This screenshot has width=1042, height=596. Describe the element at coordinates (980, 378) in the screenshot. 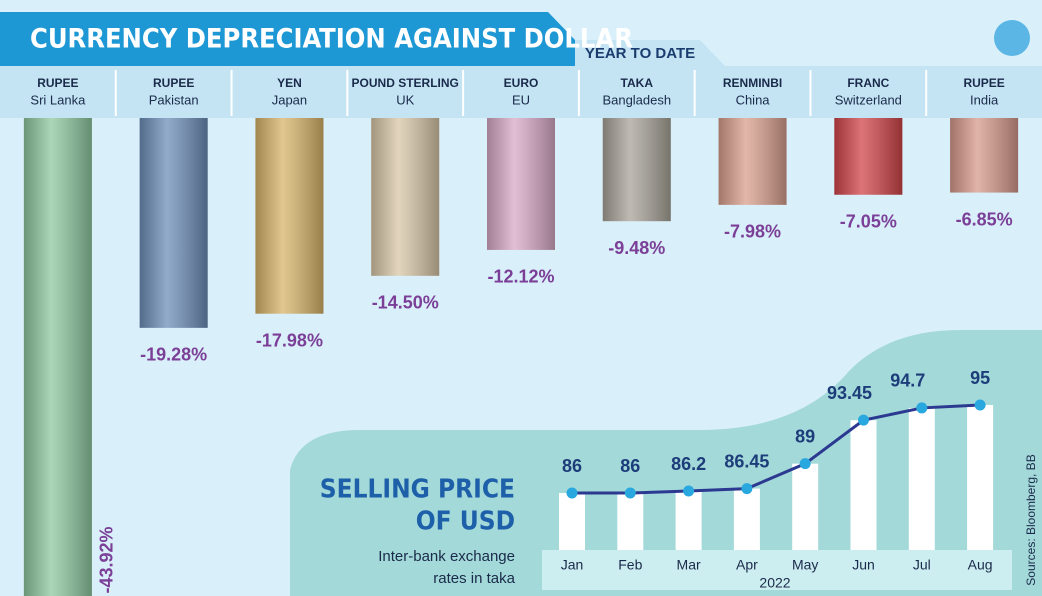

I see `value-label: 95` at that location.